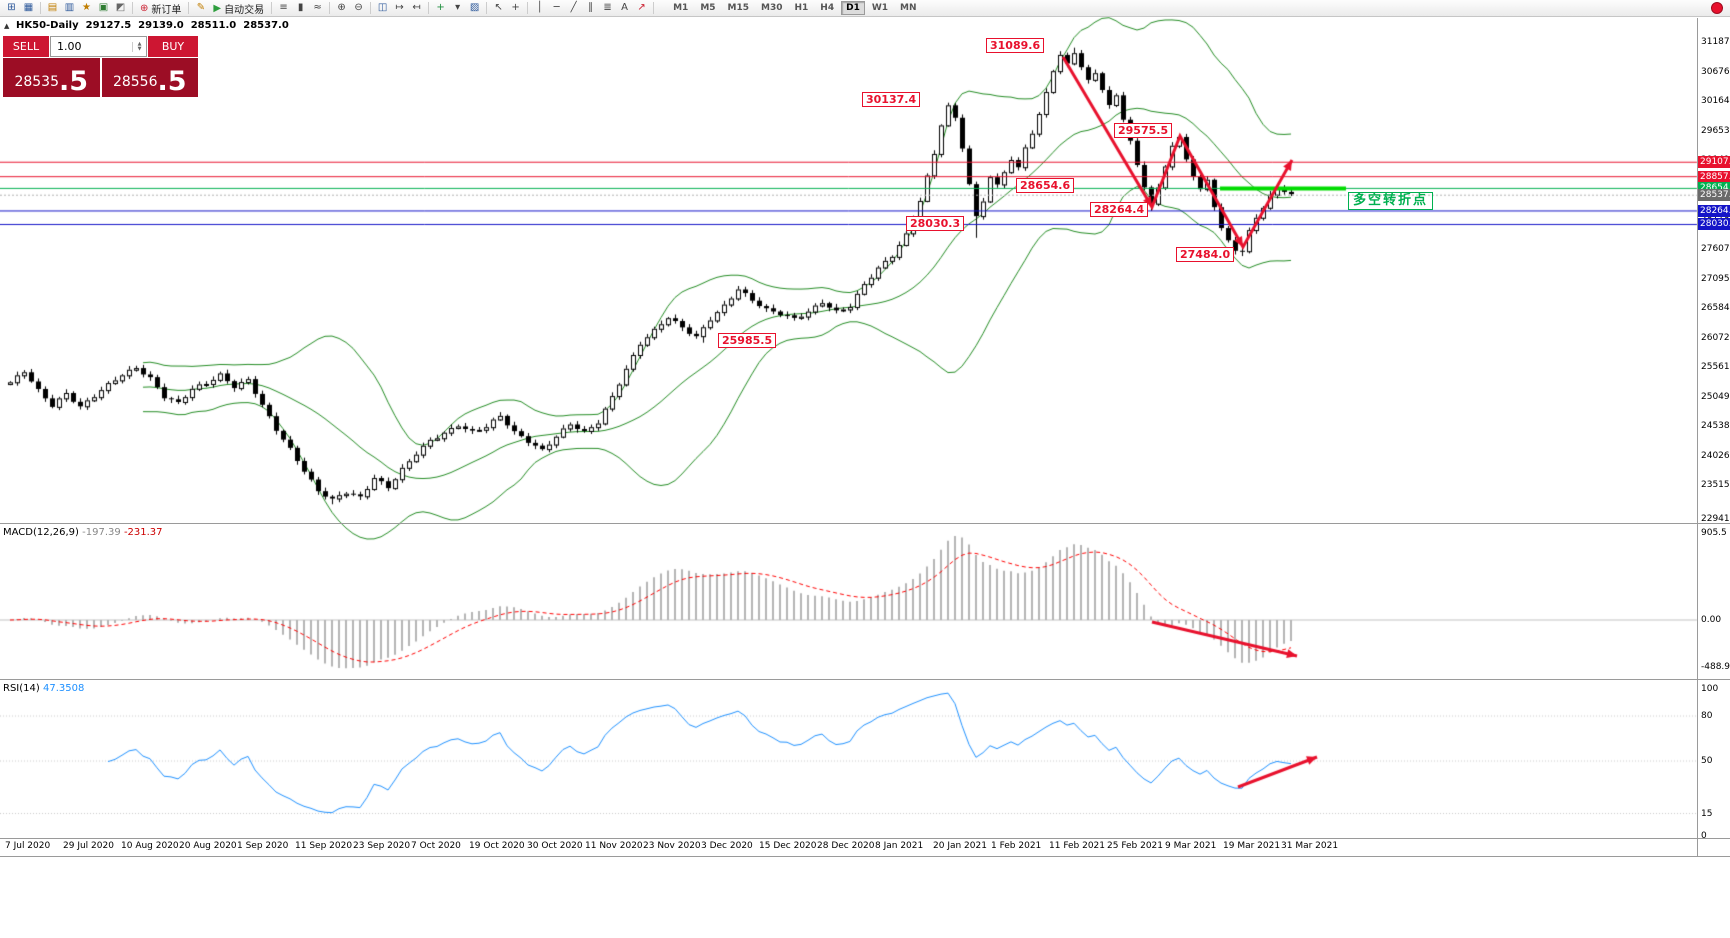 The height and width of the screenshot is (938, 1730). I want to click on oneclick-collapse-arrow: ▲, so click(7, 26).